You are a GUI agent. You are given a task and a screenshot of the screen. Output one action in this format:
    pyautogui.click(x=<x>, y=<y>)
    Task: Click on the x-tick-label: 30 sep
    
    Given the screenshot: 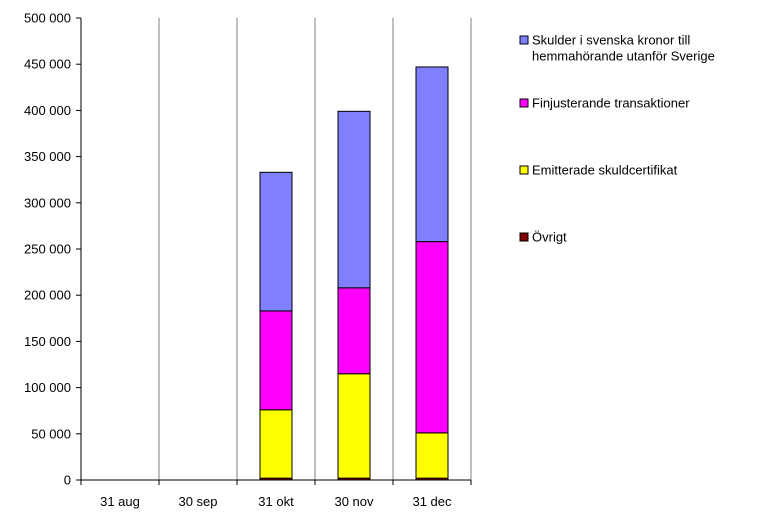 What is the action you would take?
    pyautogui.click(x=197, y=501)
    